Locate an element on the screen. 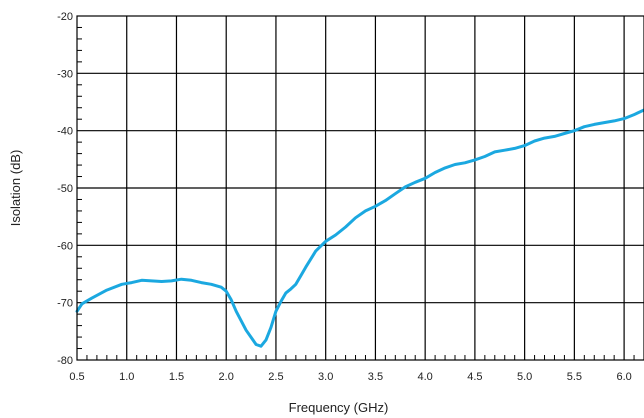 The width and height of the screenshot is (644, 418). y-tick-label: -20 is located at coordinates (65, 17).